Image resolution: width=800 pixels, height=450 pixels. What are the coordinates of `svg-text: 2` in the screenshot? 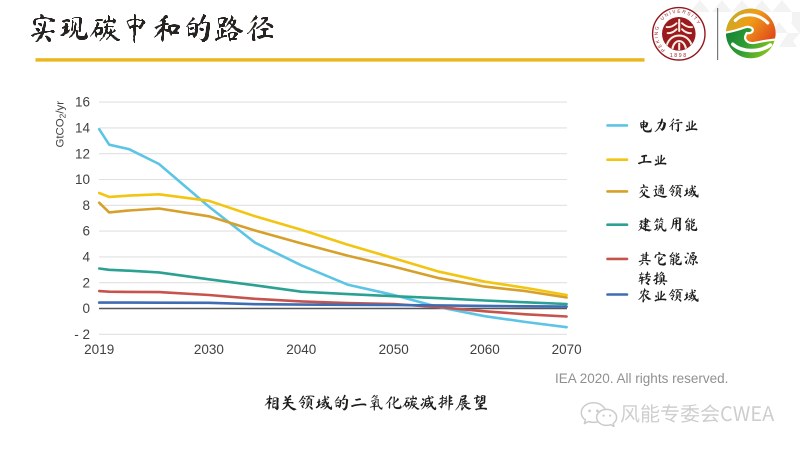 It's located at (86, 282).